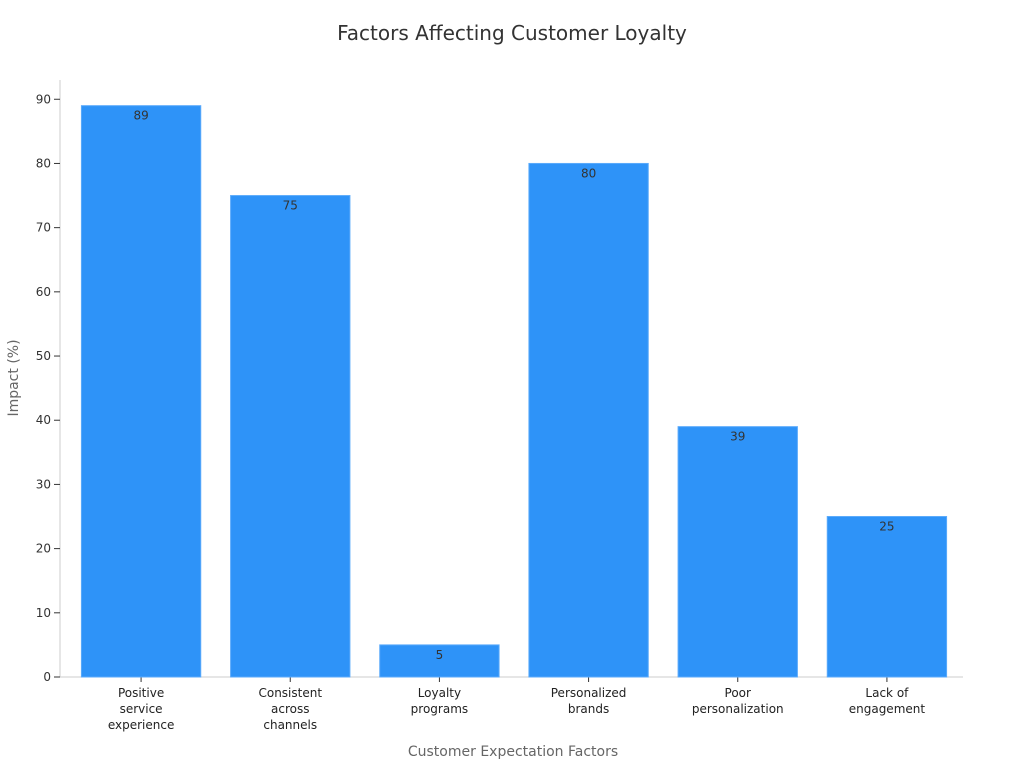  I want to click on x-tick-label-line: brands, so click(588, 709).